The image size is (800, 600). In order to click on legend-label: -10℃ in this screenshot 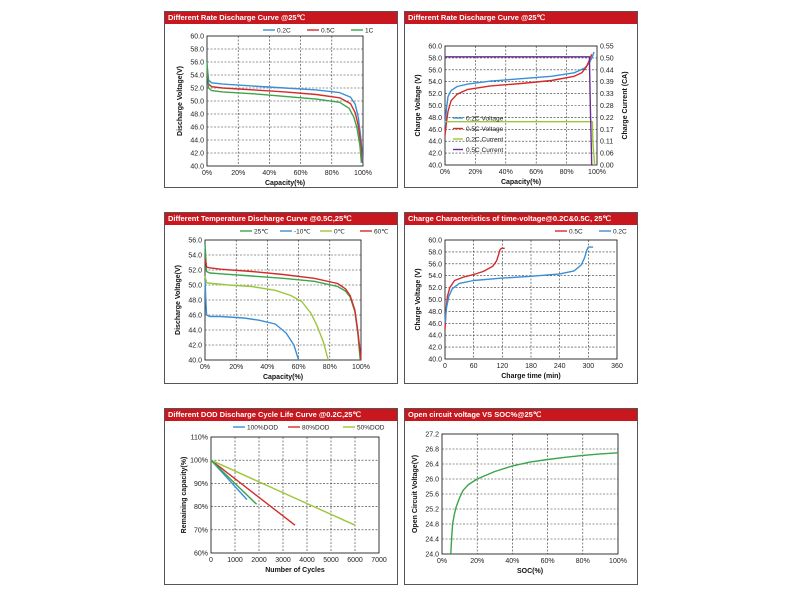, I will do `click(302, 232)`.